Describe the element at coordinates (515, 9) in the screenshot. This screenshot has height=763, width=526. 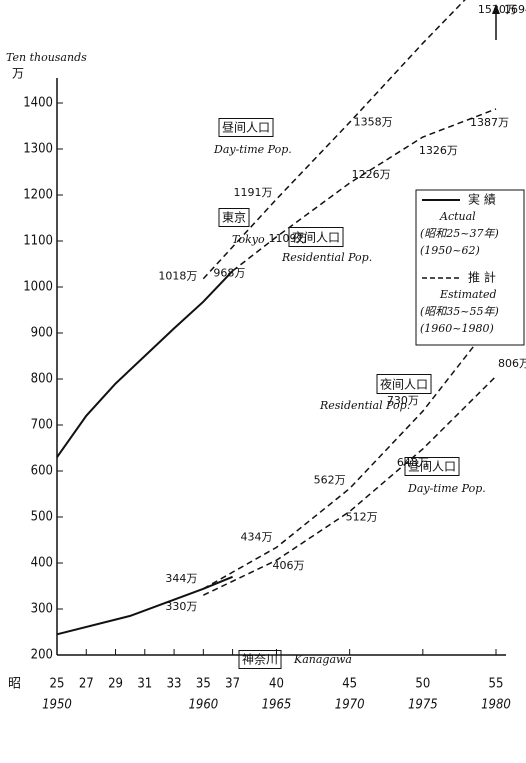
I see `value-label: 1694万` at that location.